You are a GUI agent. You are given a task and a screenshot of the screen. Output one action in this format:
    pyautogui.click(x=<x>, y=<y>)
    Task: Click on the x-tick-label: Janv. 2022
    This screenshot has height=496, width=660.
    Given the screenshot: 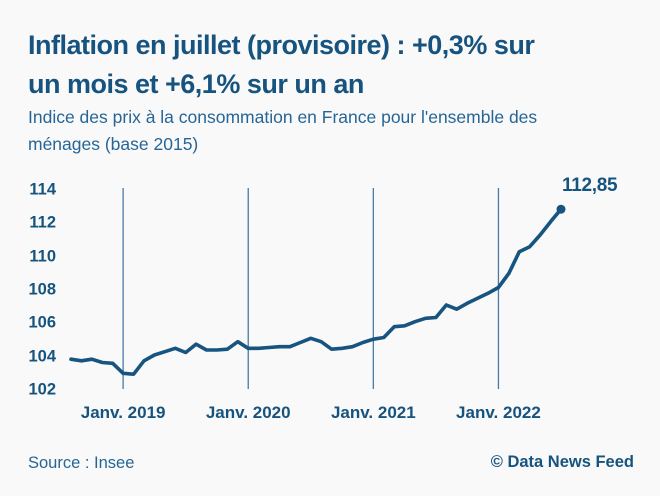 What is the action you would take?
    pyautogui.click(x=498, y=412)
    